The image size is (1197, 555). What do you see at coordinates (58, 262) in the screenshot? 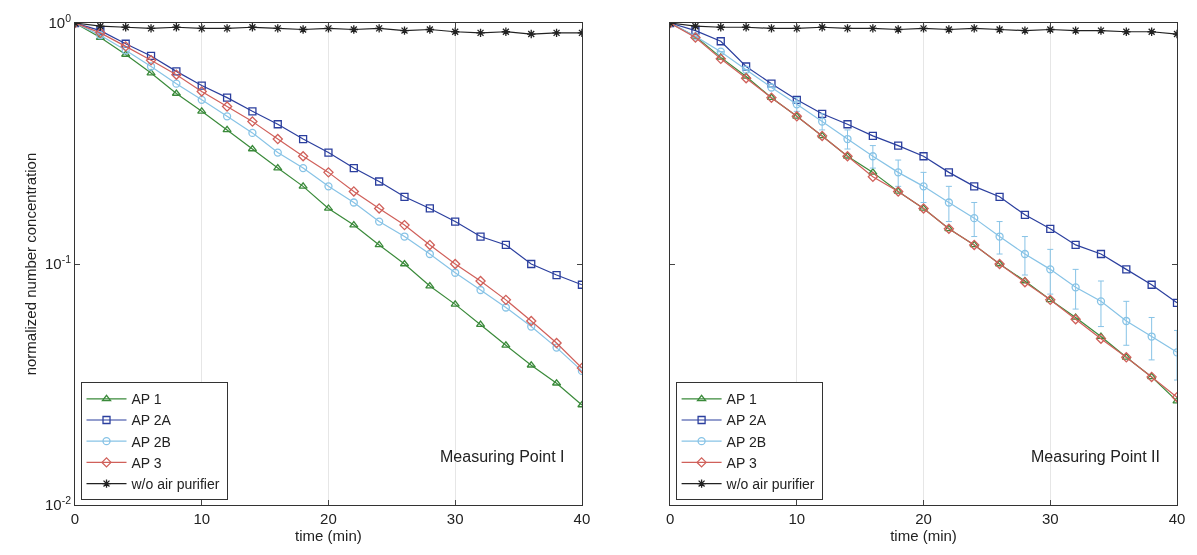
I see `y-tick-label: 10$^{-1}$` at bounding box center [58, 262].